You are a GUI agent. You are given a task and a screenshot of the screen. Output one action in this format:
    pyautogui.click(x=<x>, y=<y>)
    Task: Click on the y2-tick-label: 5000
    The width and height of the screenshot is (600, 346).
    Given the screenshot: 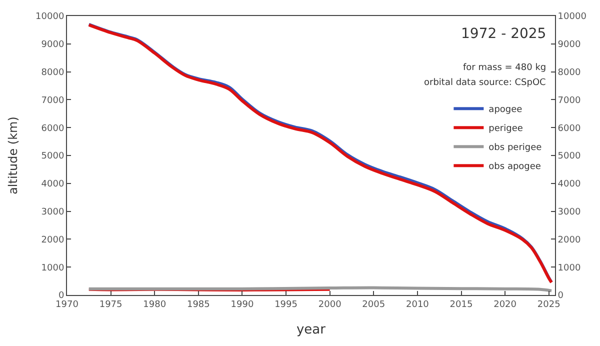 What is the action you would take?
    pyautogui.click(x=569, y=157)
    